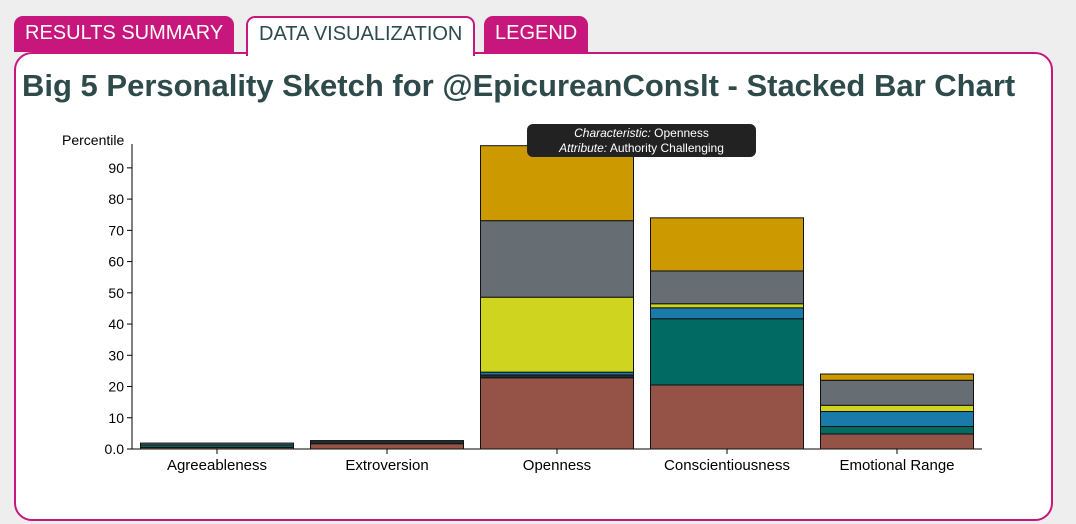 This screenshot has width=1076, height=524. Describe the element at coordinates (116, 199) in the screenshot. I see `y-tick-label: 80` at that location.